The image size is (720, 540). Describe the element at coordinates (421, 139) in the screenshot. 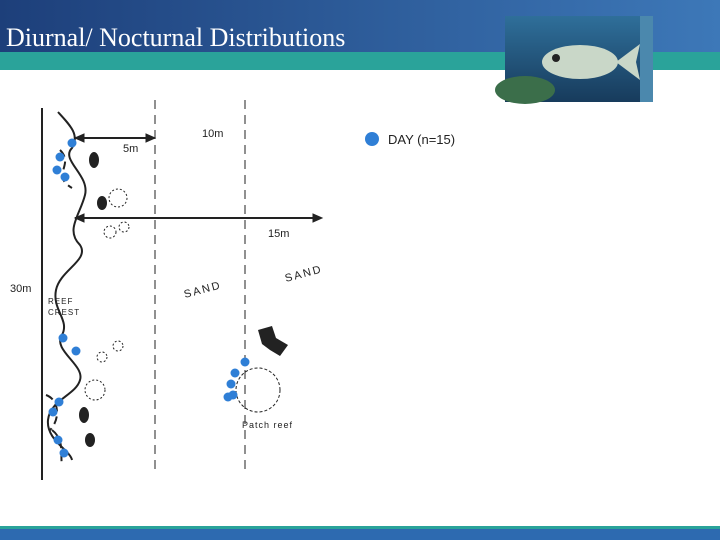

I see `legend-label: DAY (n=15)` at that location.